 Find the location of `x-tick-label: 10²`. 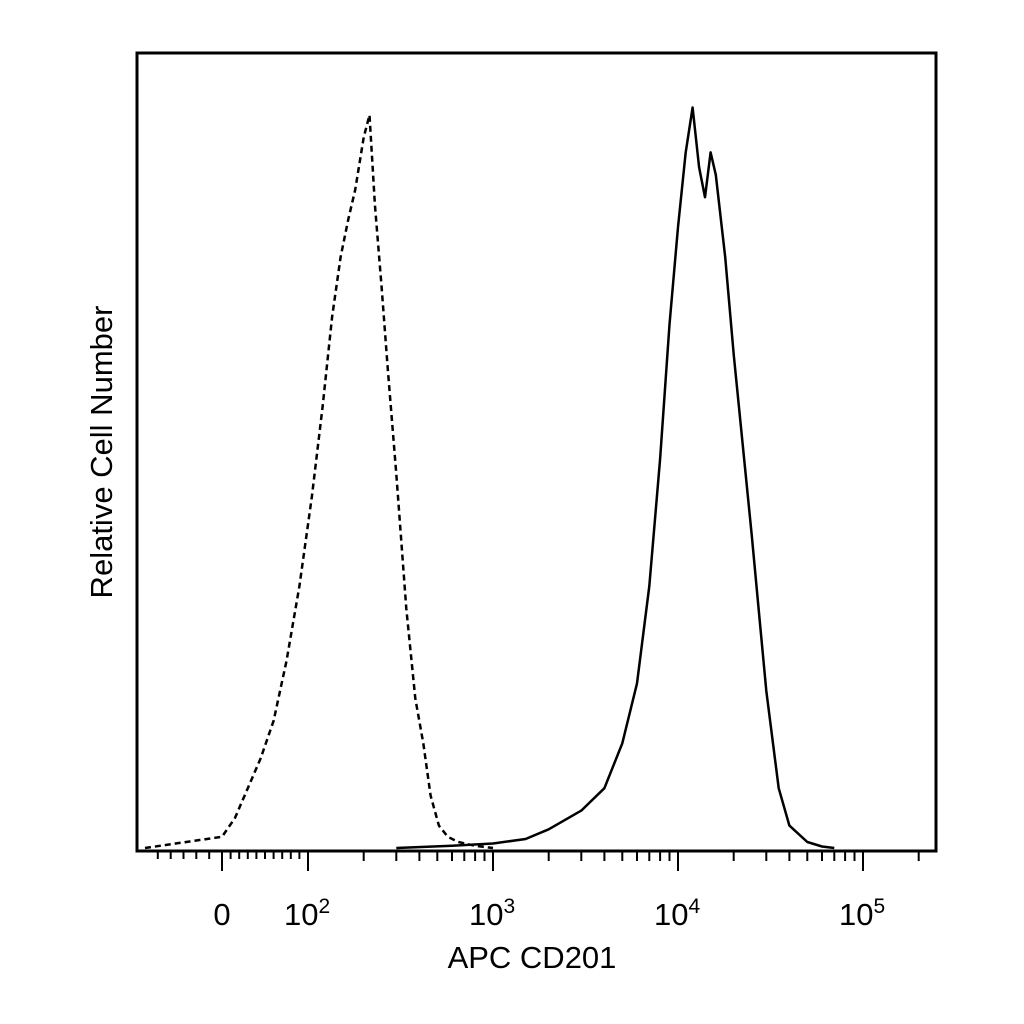

x-tick-label: 10² is located at coordinates (307, 913).